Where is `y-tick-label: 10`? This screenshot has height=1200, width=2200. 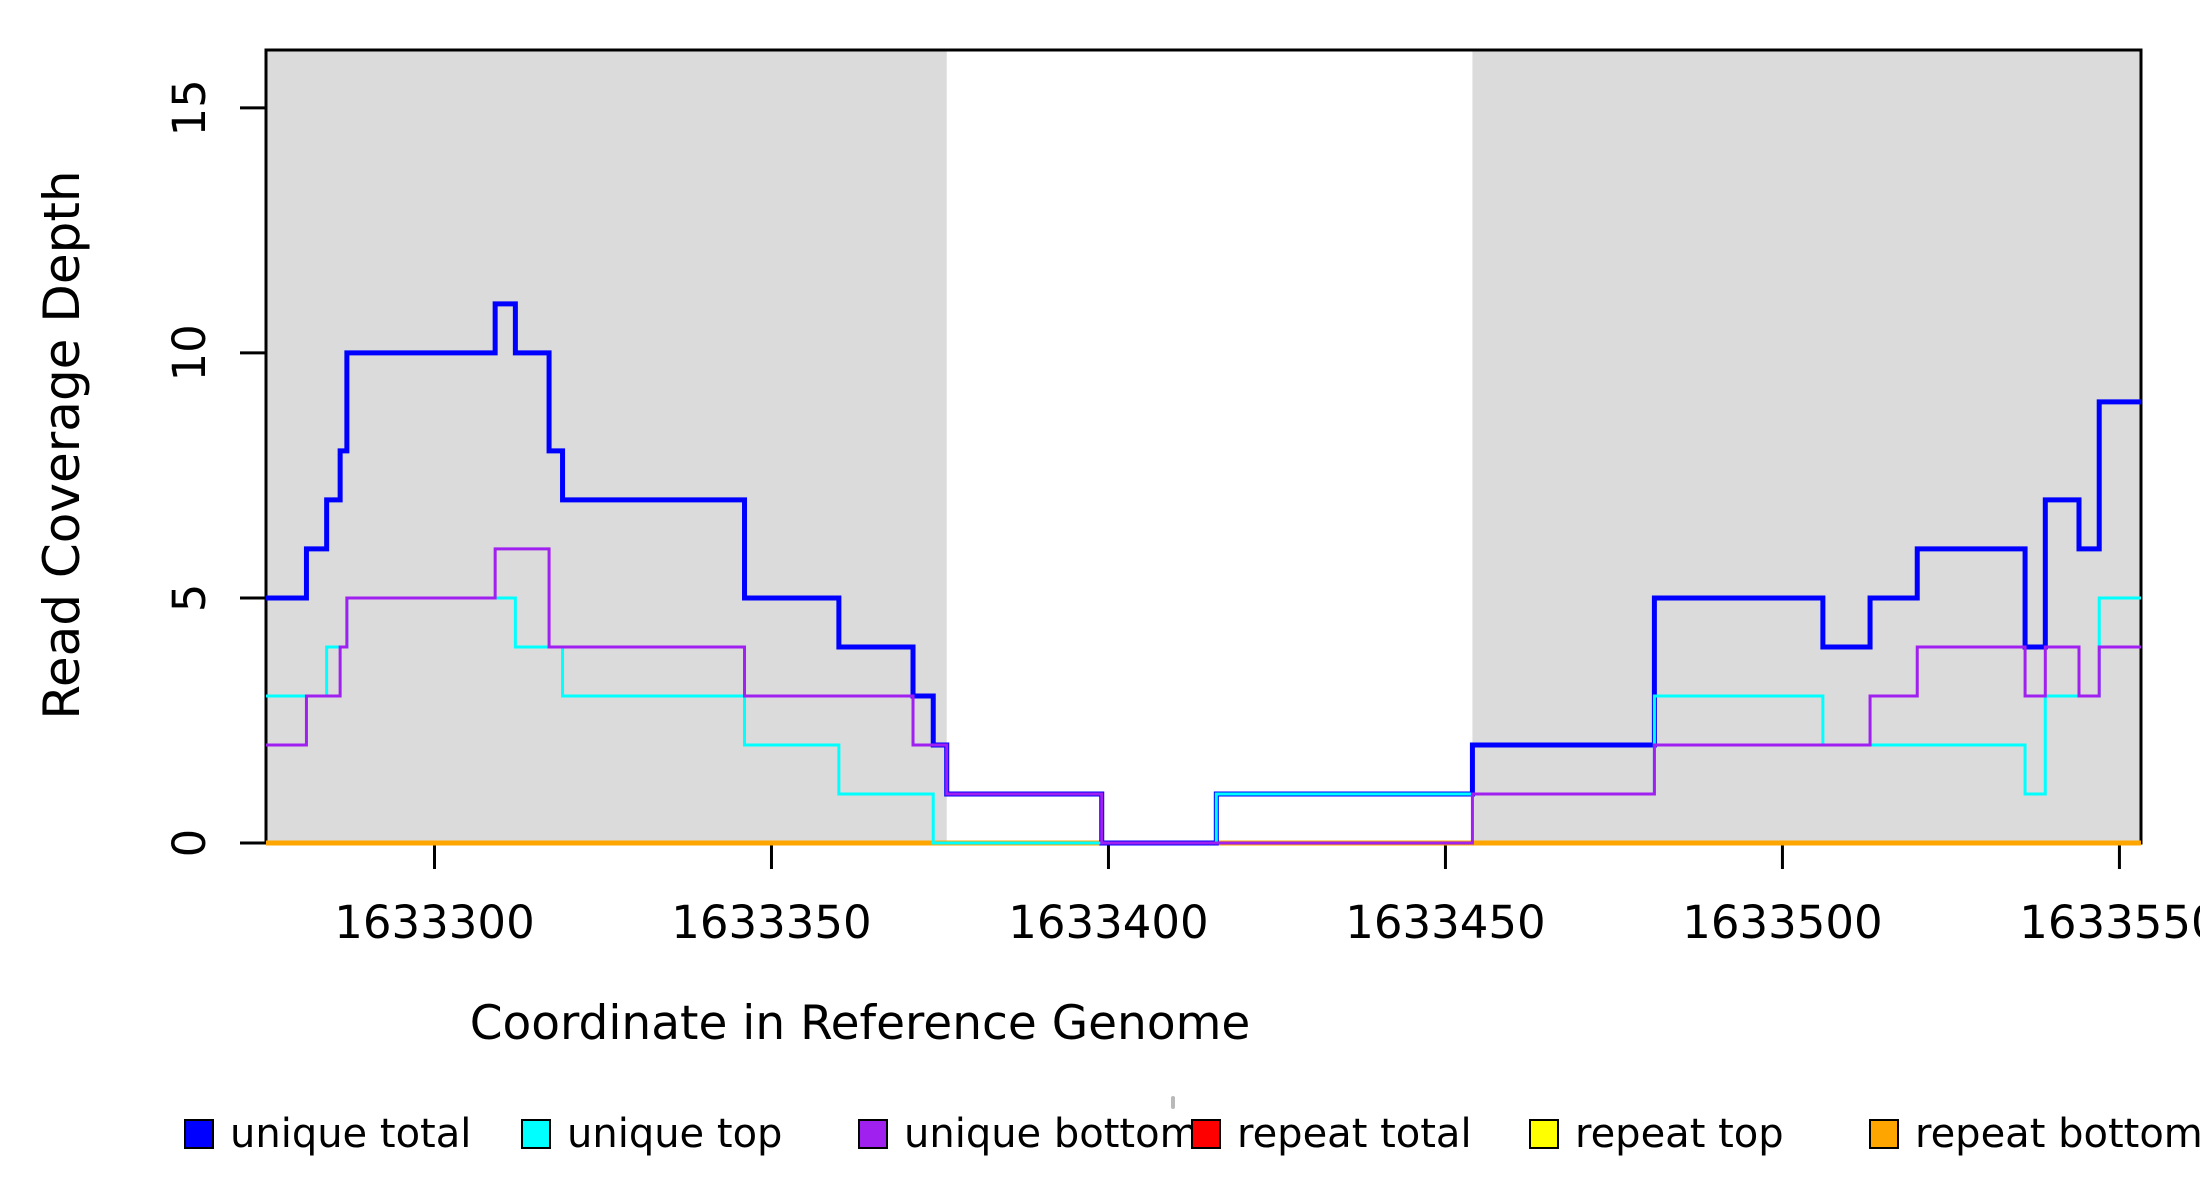
y-tick-label: 10 is located at coordinates (189, 352).